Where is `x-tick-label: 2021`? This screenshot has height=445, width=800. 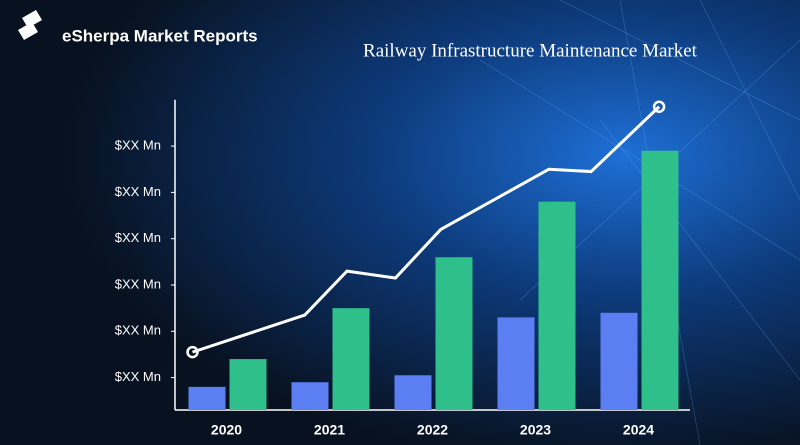 x-tick-label: 2021 is located at coordinates (329, 430).